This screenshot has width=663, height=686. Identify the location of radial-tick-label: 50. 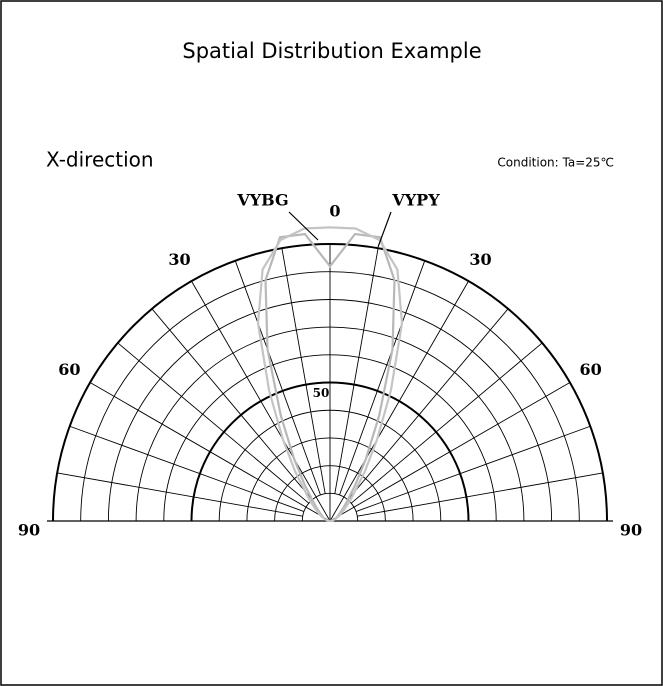
(321, 393).